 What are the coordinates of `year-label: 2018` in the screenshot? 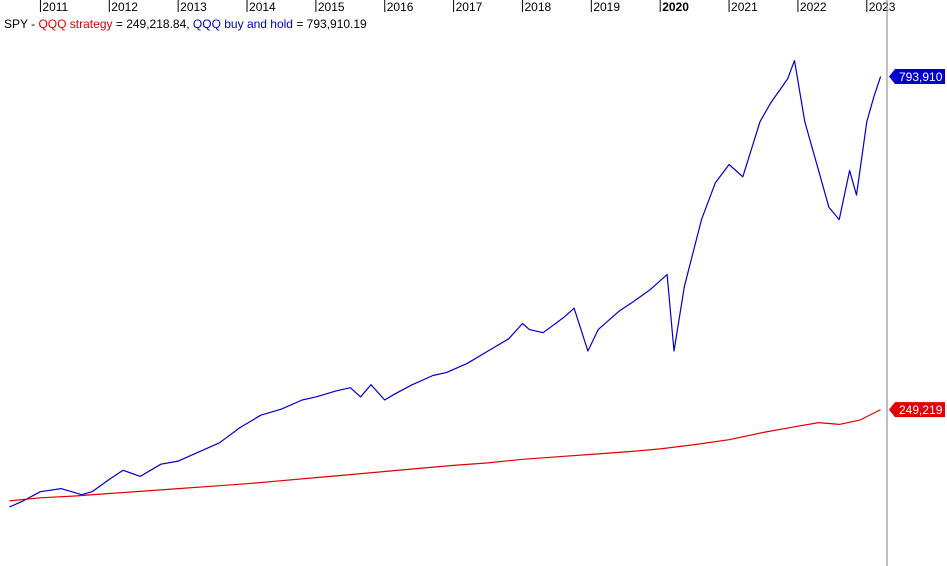 It's located at (537, 7).